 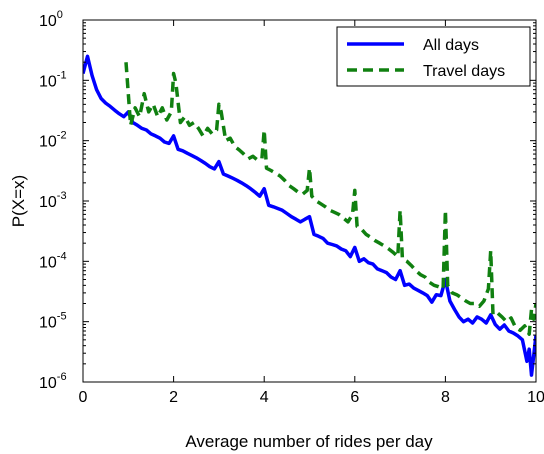 What do you see at coordinates (53, 321) in the screenshot?
I see `y-tick-label: 10⁻⁵` at bounding box center [53, 321].